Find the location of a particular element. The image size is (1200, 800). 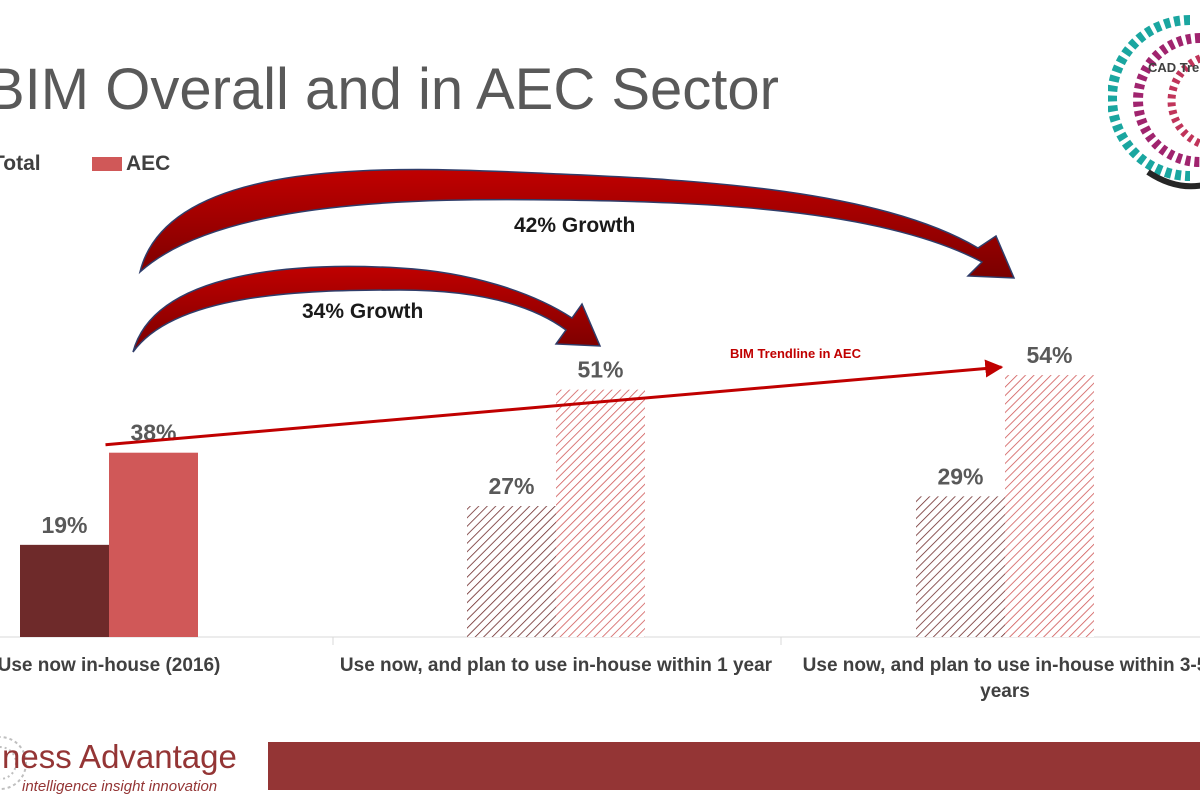

brand-name: ness Advantage is located at coordinates (119, 756).